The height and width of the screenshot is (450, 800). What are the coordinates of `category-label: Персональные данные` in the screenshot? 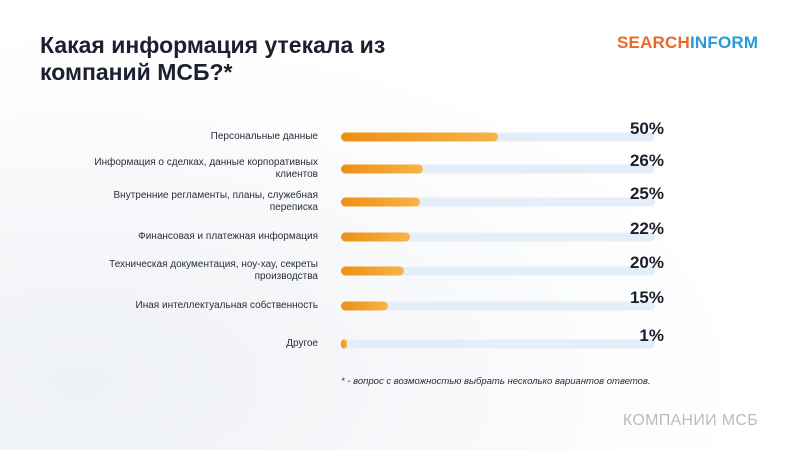 It's located at (264, 136).